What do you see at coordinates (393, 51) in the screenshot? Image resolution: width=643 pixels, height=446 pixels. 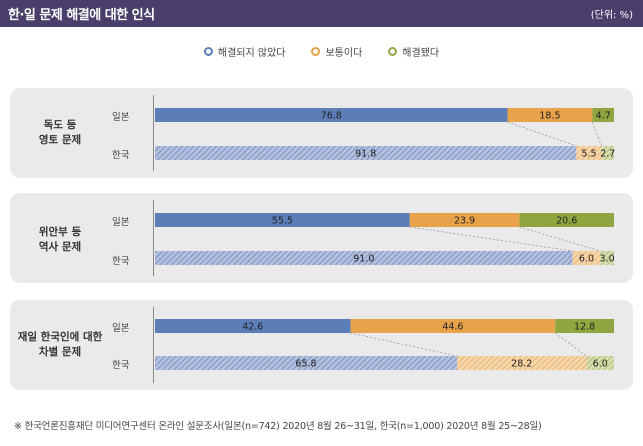 I see `legend-dot-resolved` at bounding box center [393, 51].